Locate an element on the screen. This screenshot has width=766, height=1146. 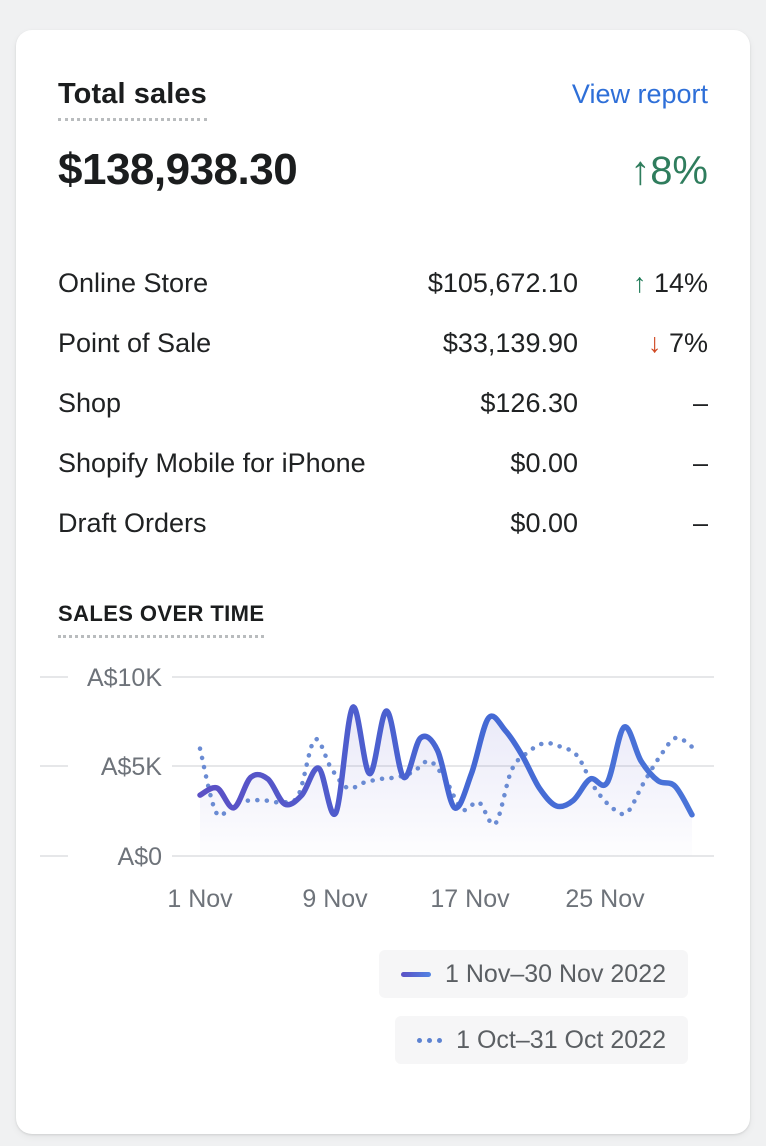
legend-item-october: 1 Oct–31 Oct 2022 is located at coordinates (541, 1040).